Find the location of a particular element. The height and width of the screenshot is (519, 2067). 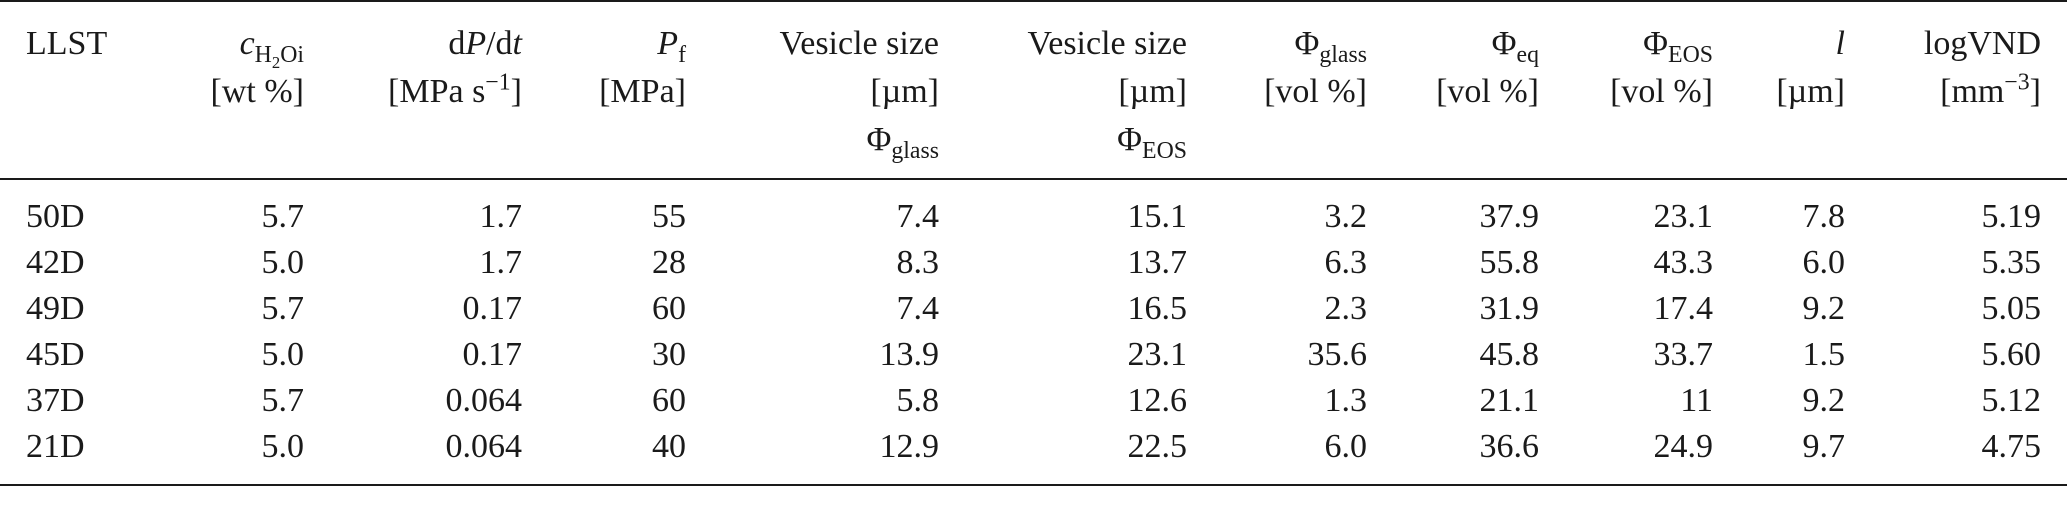

cell-llst: 21D is located at coordinates (78, 455).